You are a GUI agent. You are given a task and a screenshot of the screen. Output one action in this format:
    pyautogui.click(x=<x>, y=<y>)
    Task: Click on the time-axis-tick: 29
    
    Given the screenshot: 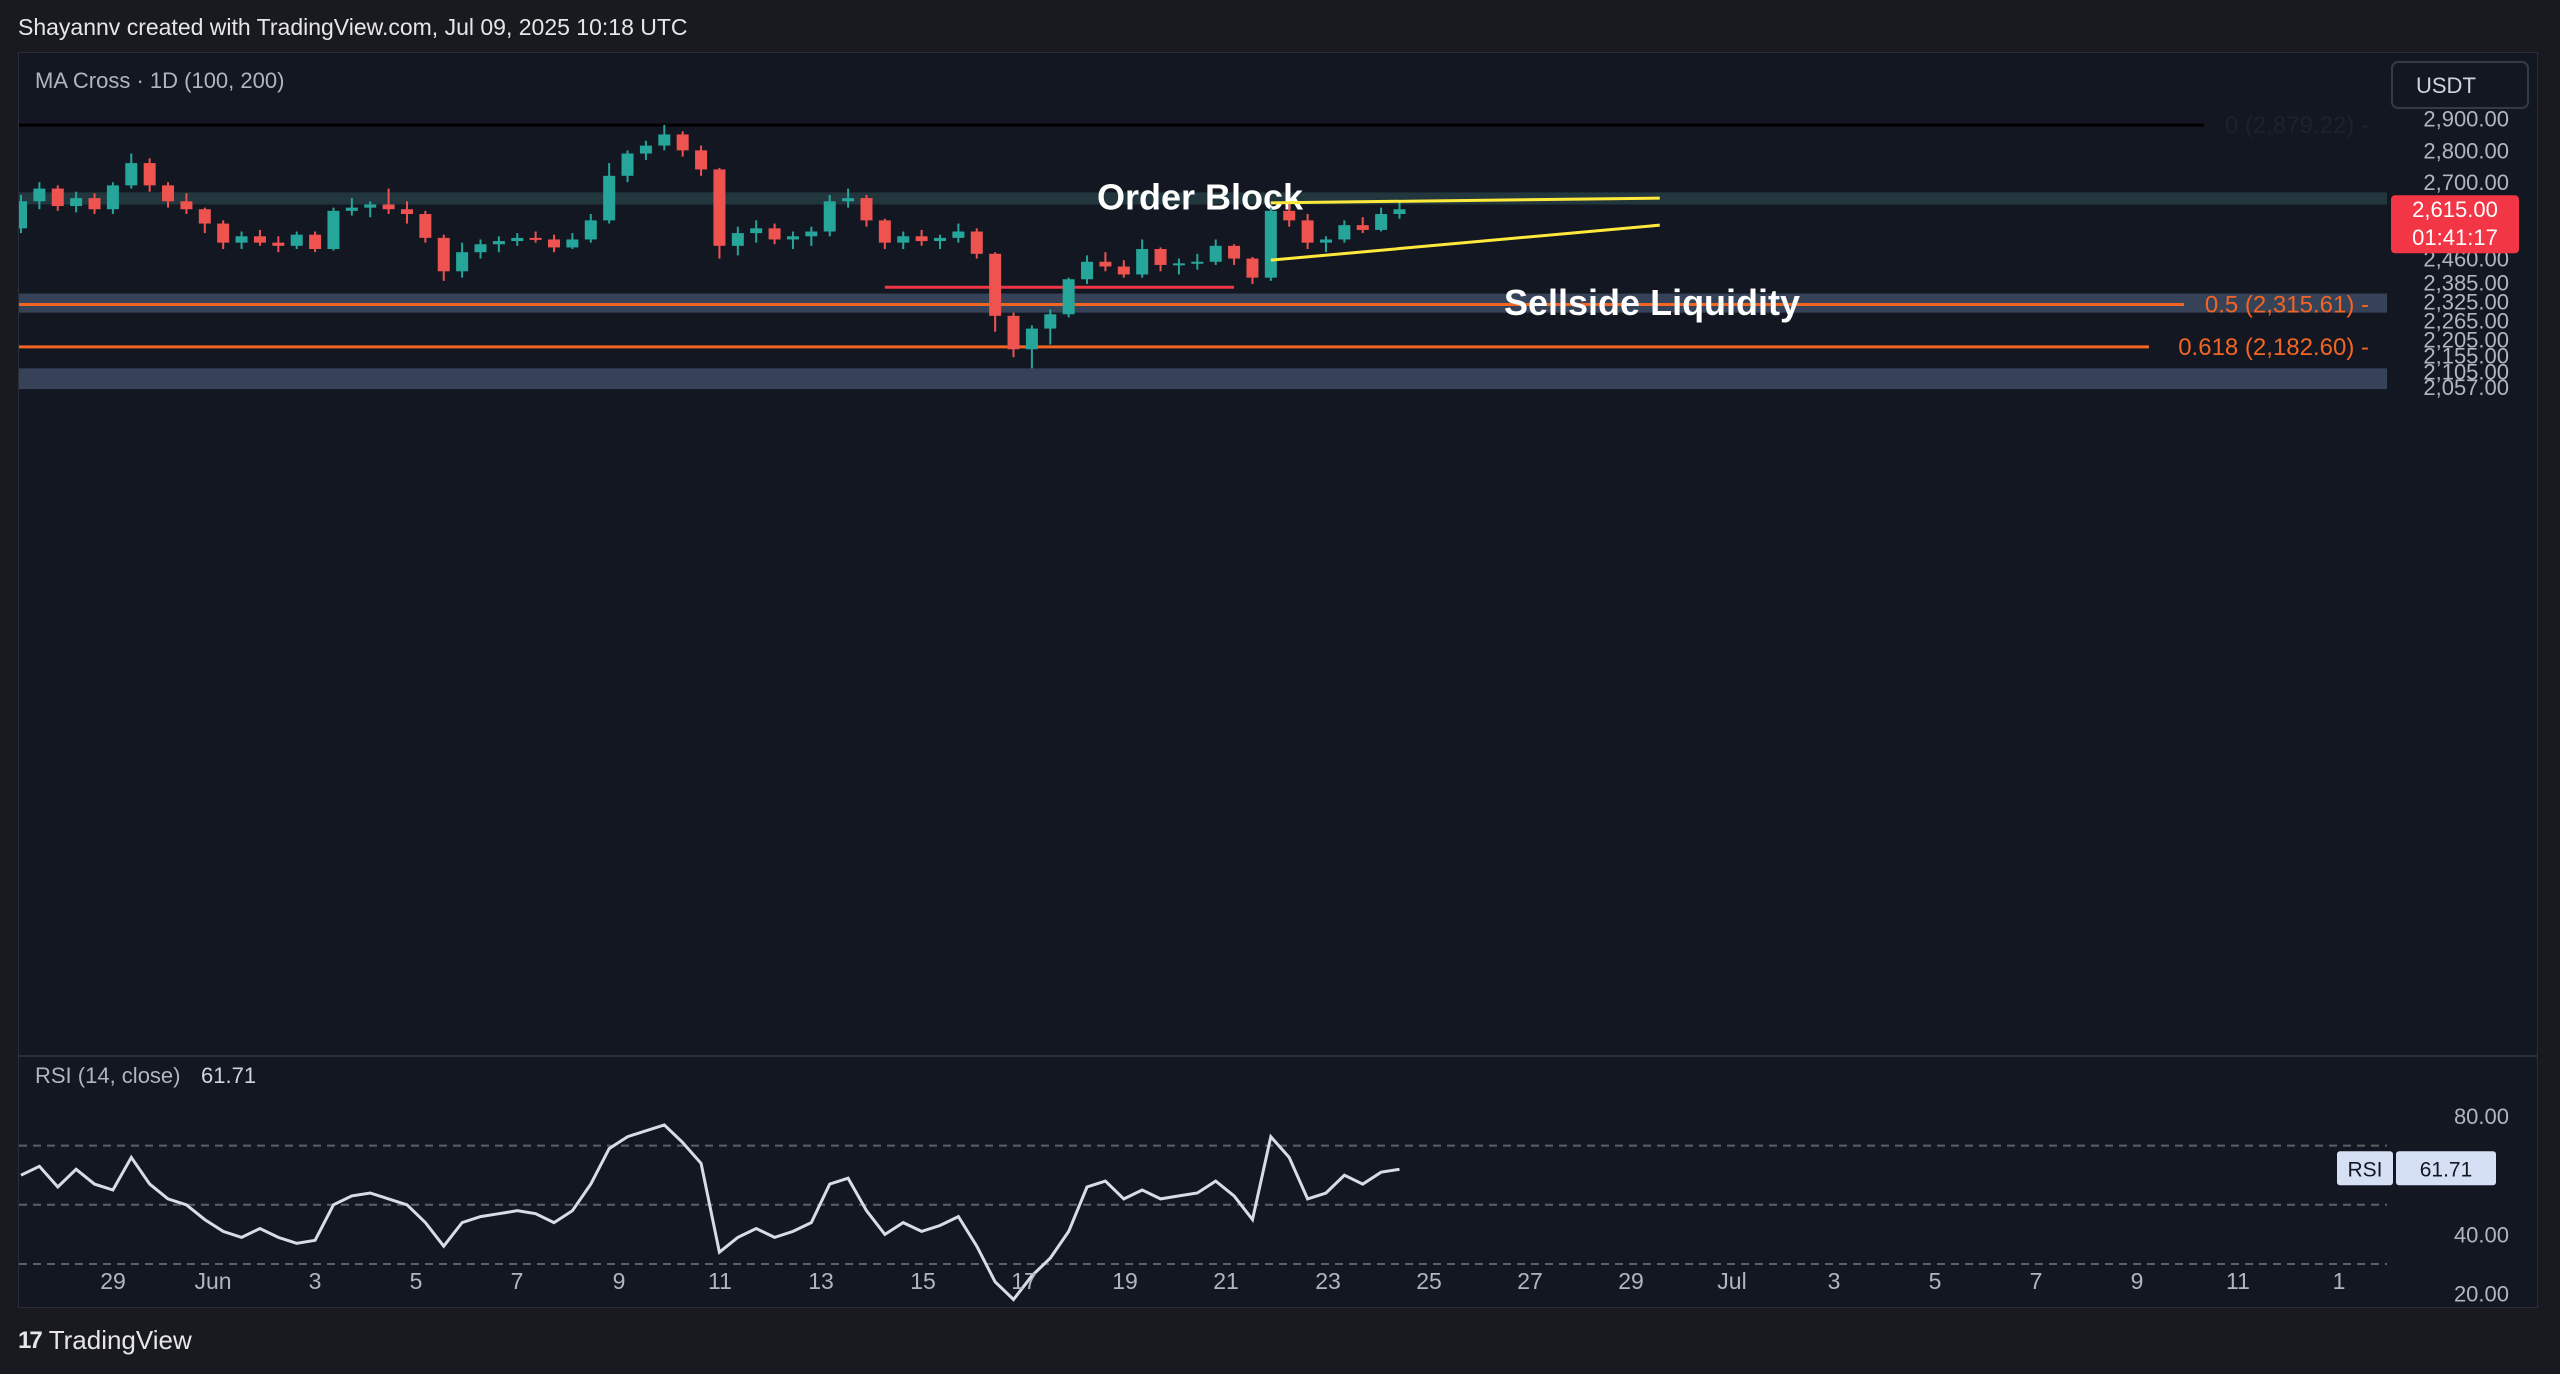 What is the action you would take?
    pyautogui.click(x=113, y=1281)
    